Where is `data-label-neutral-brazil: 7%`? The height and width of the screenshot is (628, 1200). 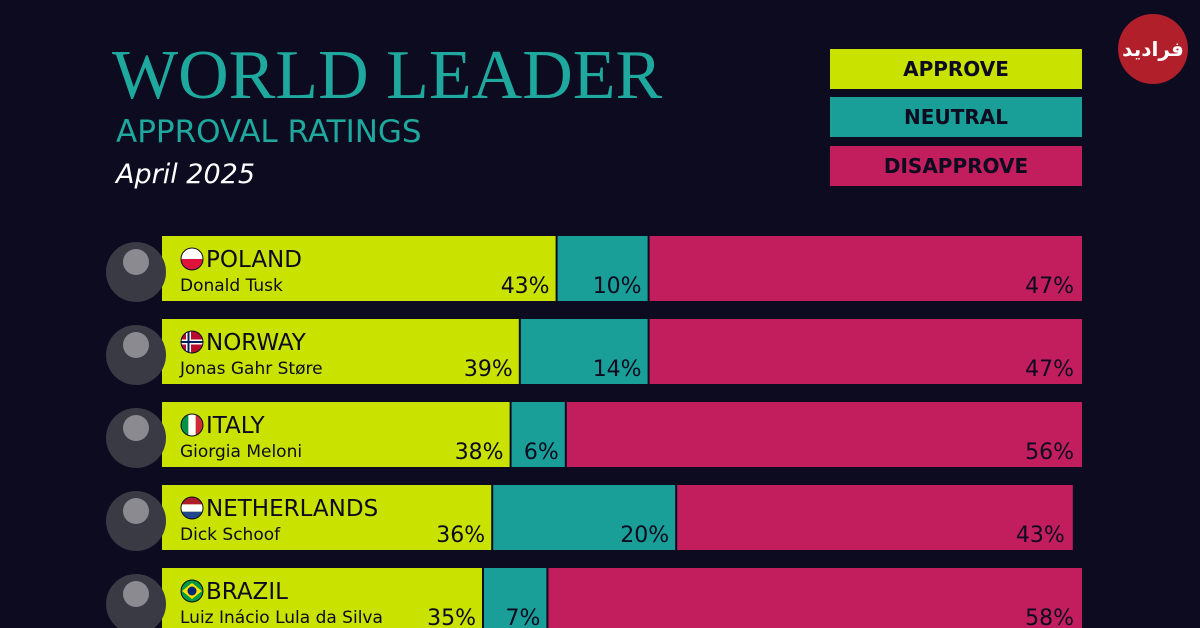 data-label-neutral-brazil: 7% is located at coordinates (522, 617).